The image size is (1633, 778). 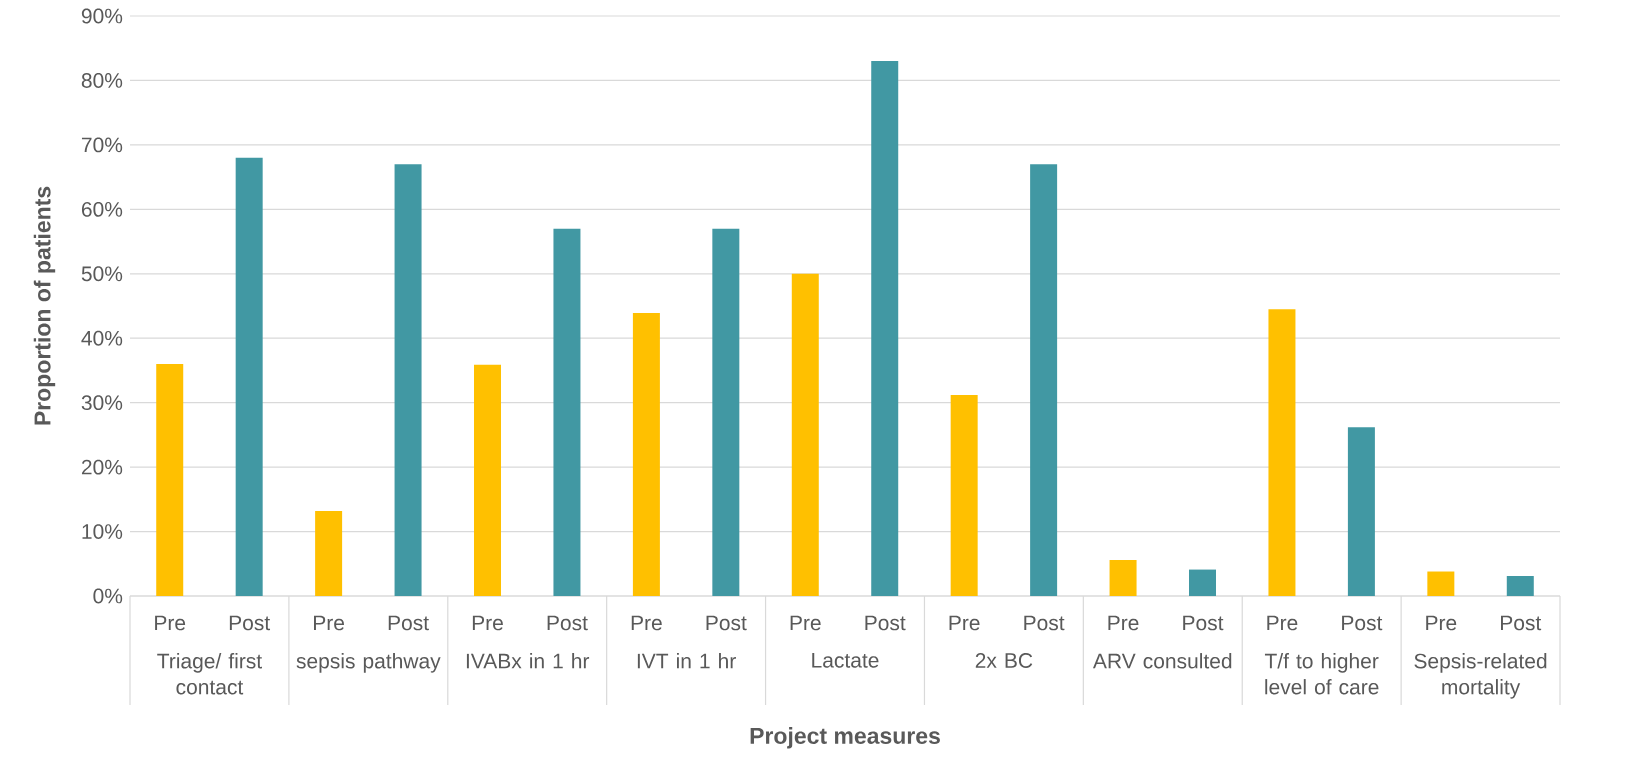 I want to click on y-tick-label: 20%, so click(x=102, y=467).